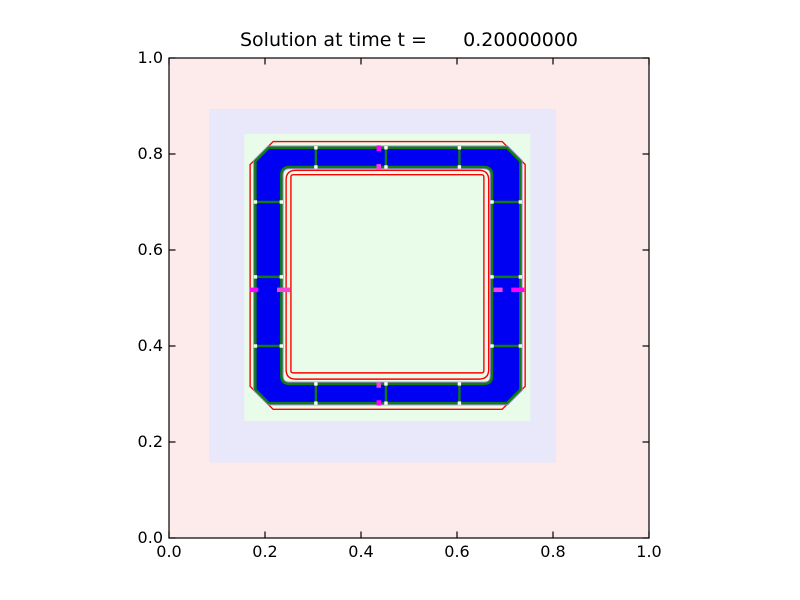 This screenshot has height=600, width=800. I want to click on y-tick-label-4: 0.8, so click(150, 153).